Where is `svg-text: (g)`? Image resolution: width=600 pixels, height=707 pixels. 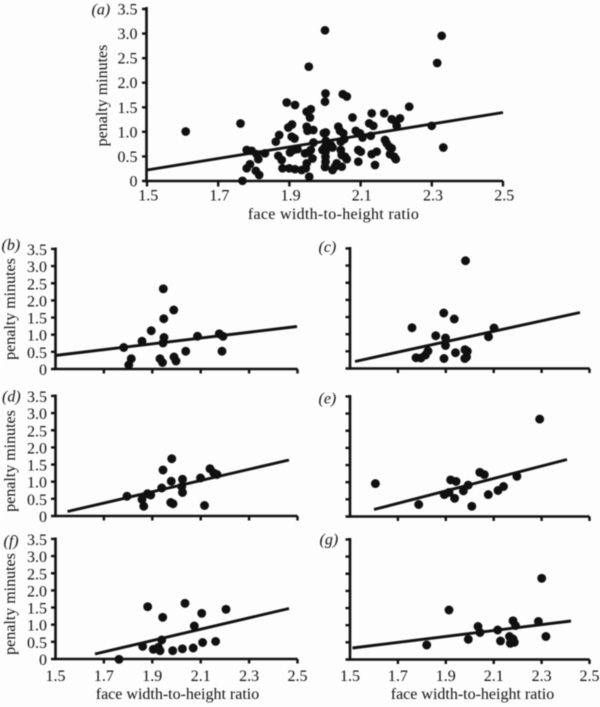 svg-text: (g) is located at coordinates (329, 540).